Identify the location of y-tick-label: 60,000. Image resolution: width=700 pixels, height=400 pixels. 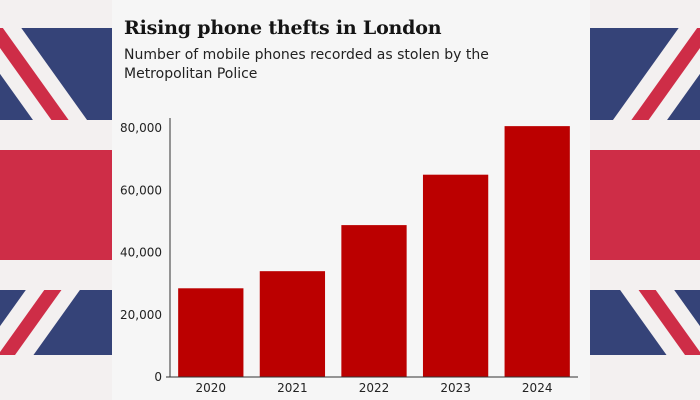
(141, 190).